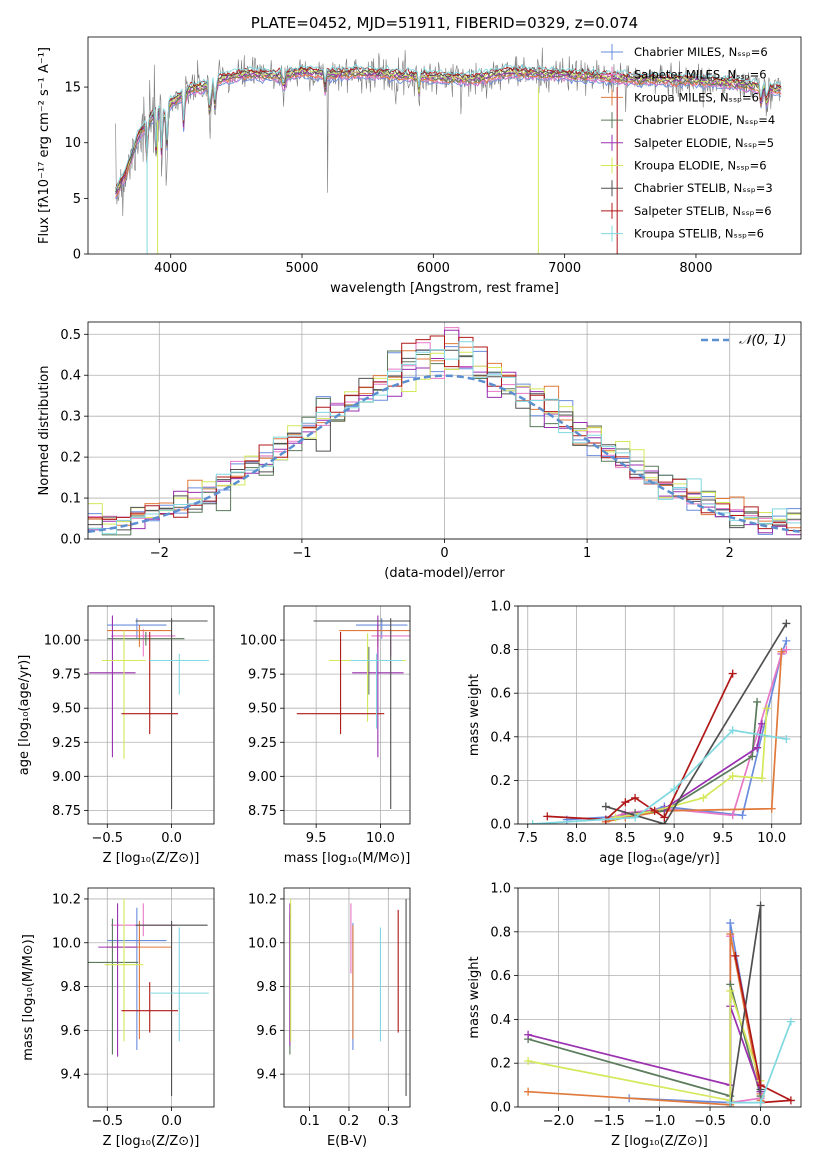 Image resolution: width=819 pixels, height=1170 pixels. I want to click on panel-mass-vs-ebv: 0.1 0.2 0.3 9.4 9.6 9.8 10.0 10.2 E(B-V), so click(329, 1018).